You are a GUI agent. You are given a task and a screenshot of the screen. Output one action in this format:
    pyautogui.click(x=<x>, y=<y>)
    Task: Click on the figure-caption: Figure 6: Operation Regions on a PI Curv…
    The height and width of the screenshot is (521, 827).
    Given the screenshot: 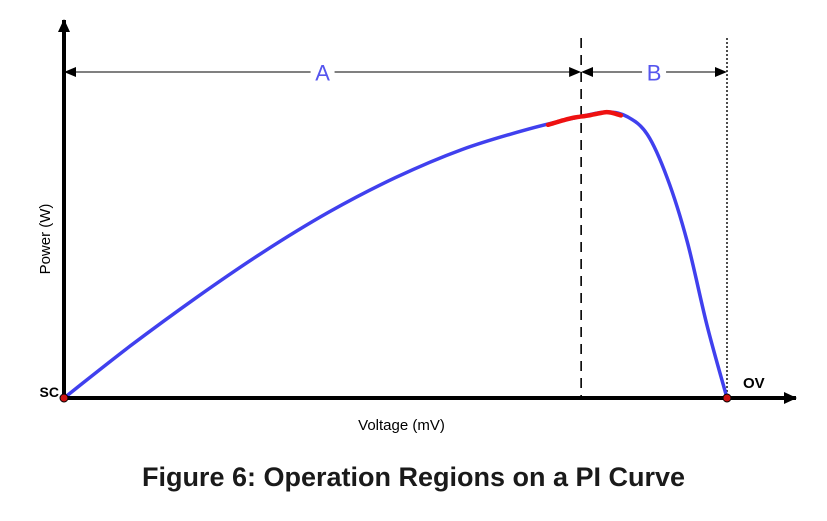 What is the action you would take?
    pyautogui.click(x=413, y=477)
    